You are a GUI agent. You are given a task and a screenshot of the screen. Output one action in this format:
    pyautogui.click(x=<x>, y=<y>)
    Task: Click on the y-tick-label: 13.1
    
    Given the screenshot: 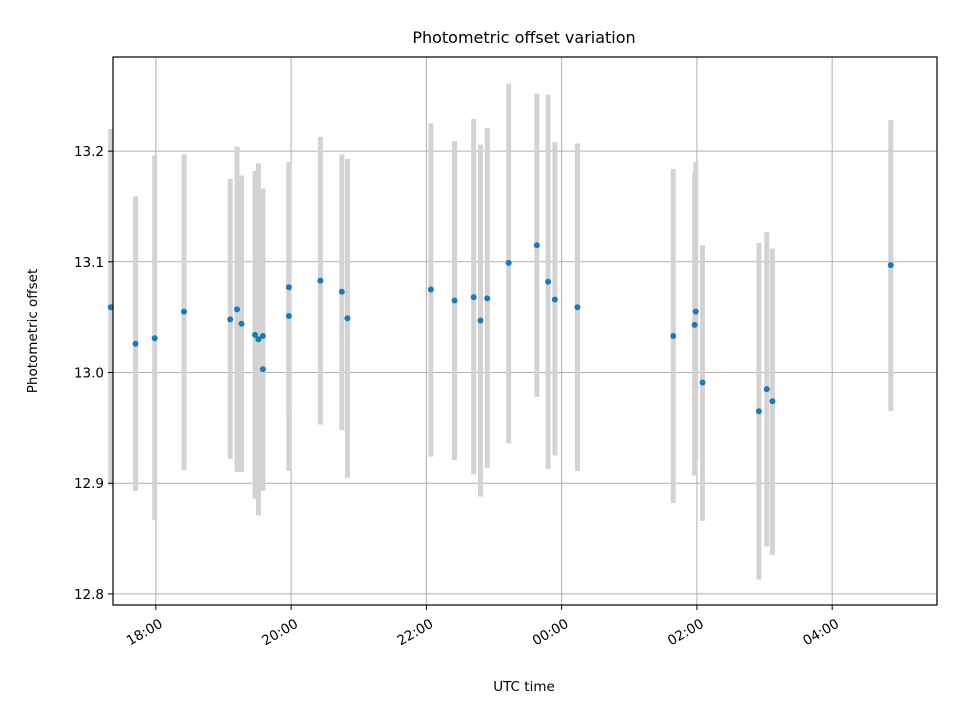 What is the action you would take?
    pyautogui.click(x=89, y=263)
    